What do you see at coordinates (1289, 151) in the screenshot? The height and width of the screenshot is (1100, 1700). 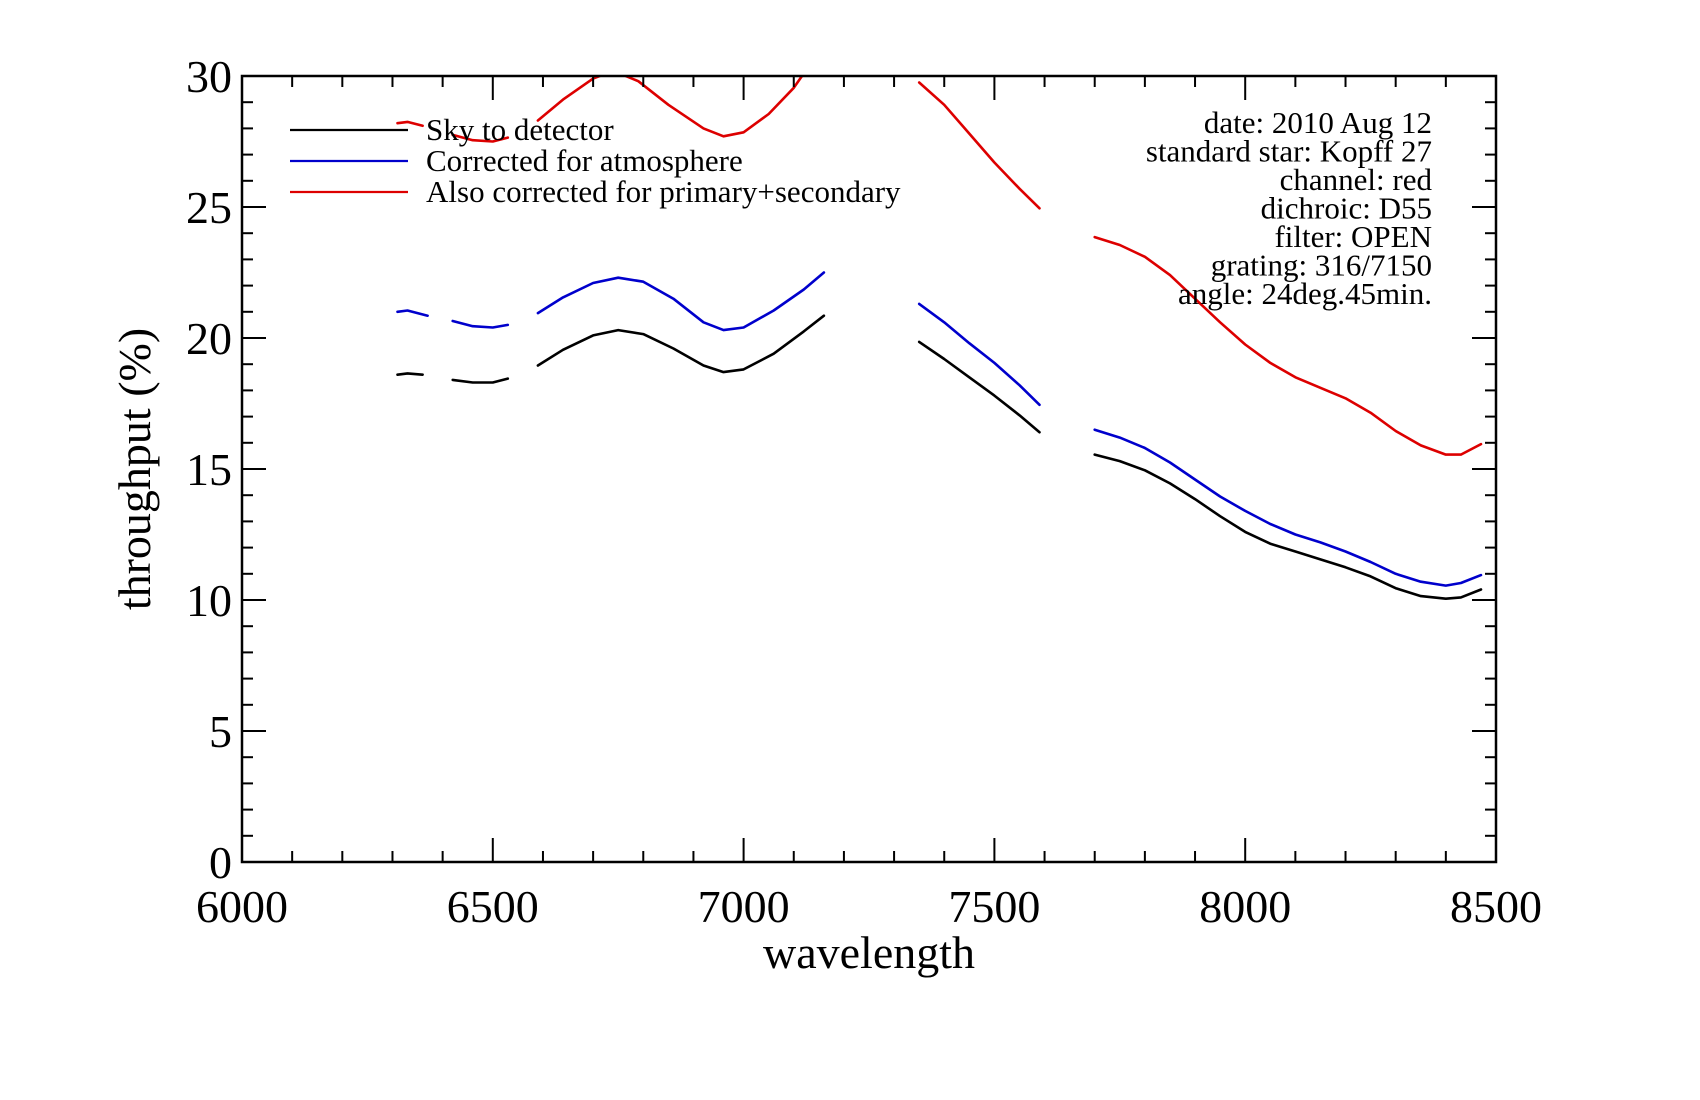 I see `info-line: standard star: Kopff 27` at bounding box center [1289, 151].